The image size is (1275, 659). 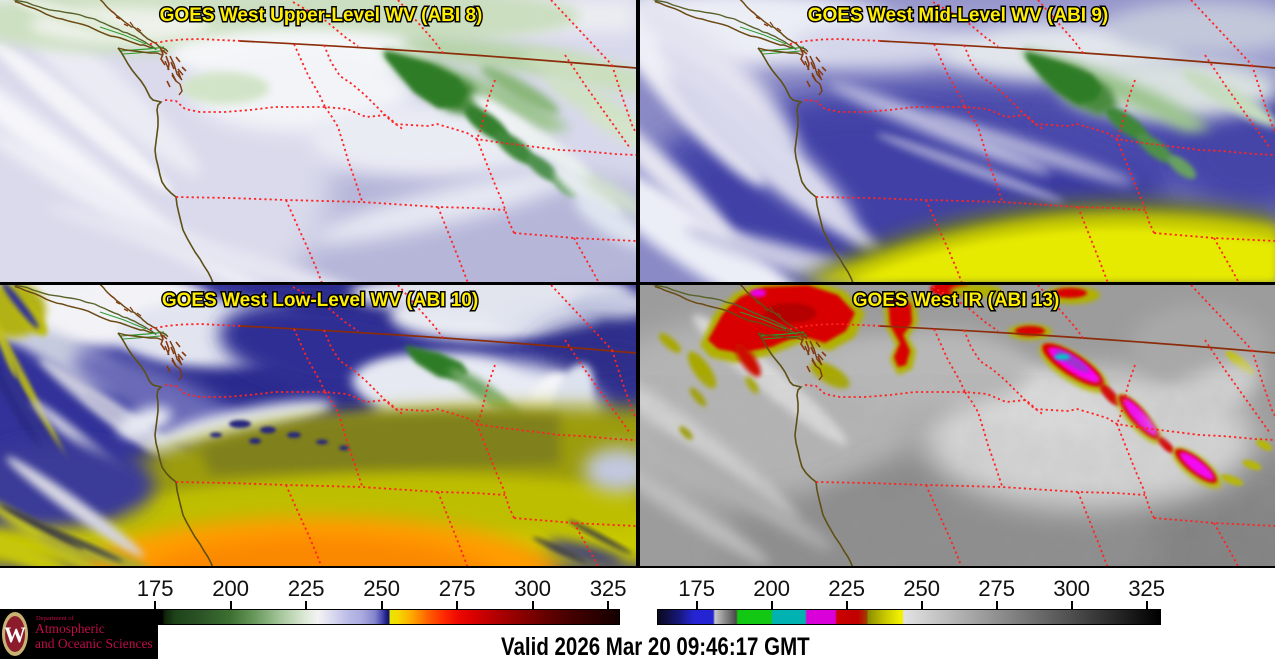 I want to click on svg-text: W, so click(x=15, y=634).